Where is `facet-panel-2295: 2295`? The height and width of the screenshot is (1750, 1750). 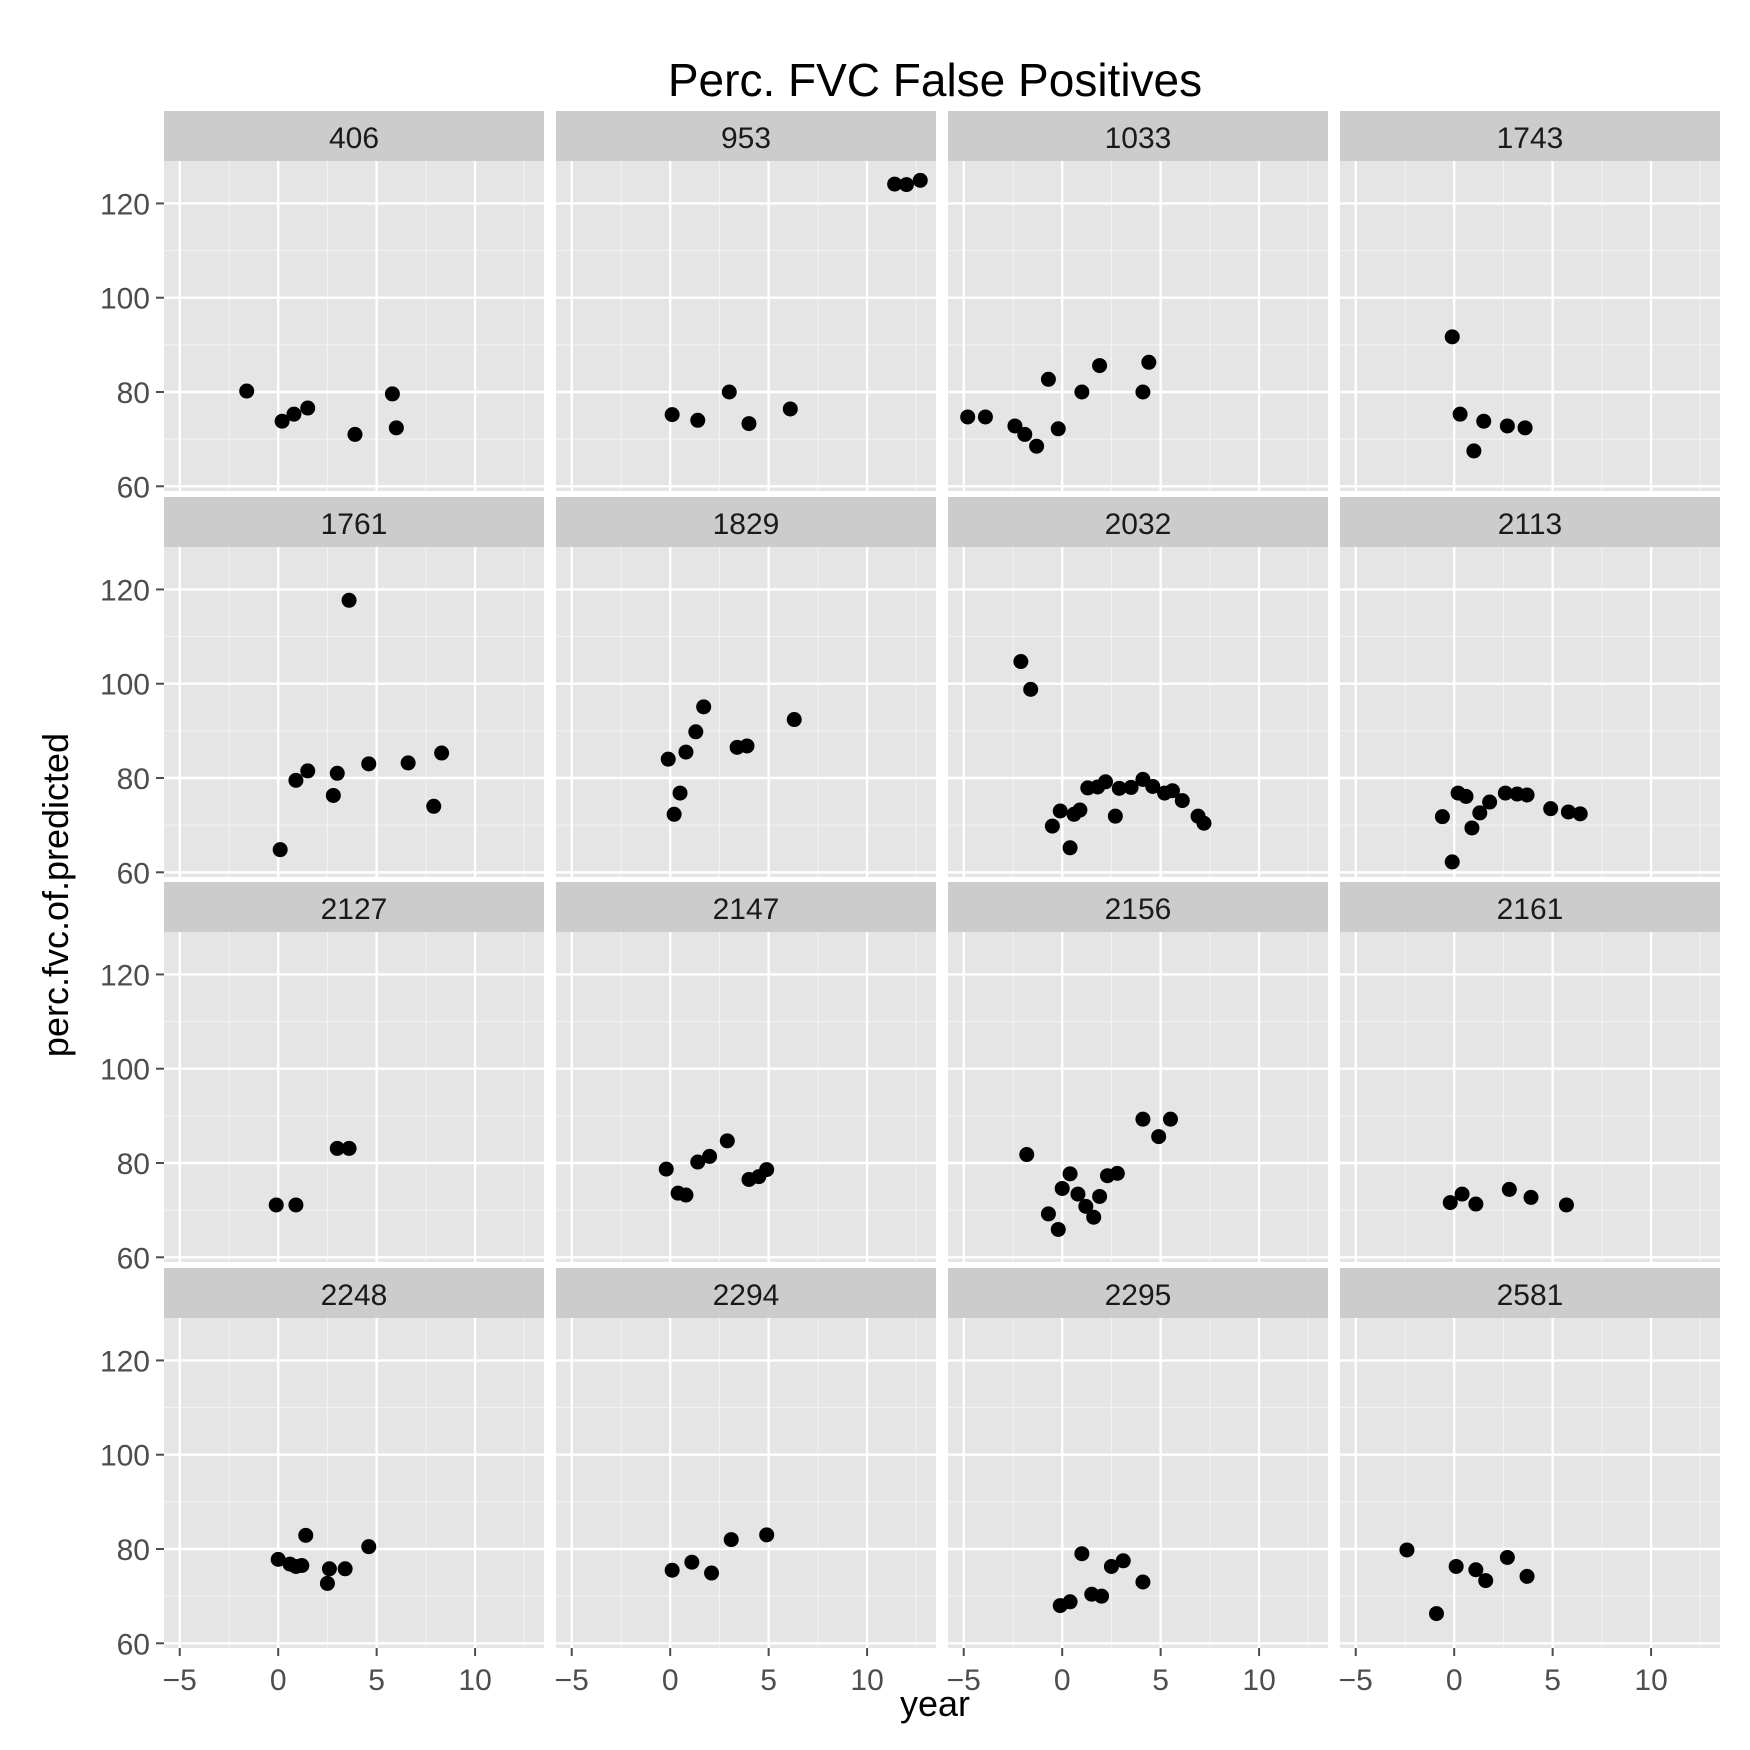
facet-panel-2295: 2295 is located at coordinates (1138, 1458).